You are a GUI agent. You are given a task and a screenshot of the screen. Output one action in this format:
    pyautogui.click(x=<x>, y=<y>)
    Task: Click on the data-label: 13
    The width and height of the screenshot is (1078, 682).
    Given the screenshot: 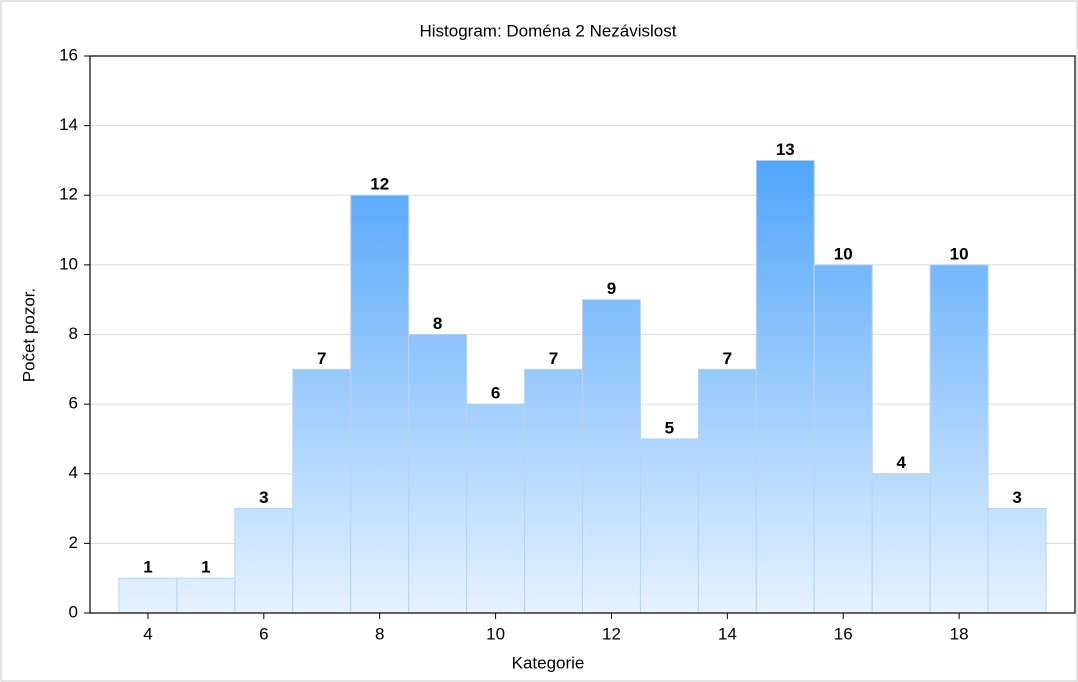 What is the action you would take?
    pyautogui.click(x=785, y=149)
    